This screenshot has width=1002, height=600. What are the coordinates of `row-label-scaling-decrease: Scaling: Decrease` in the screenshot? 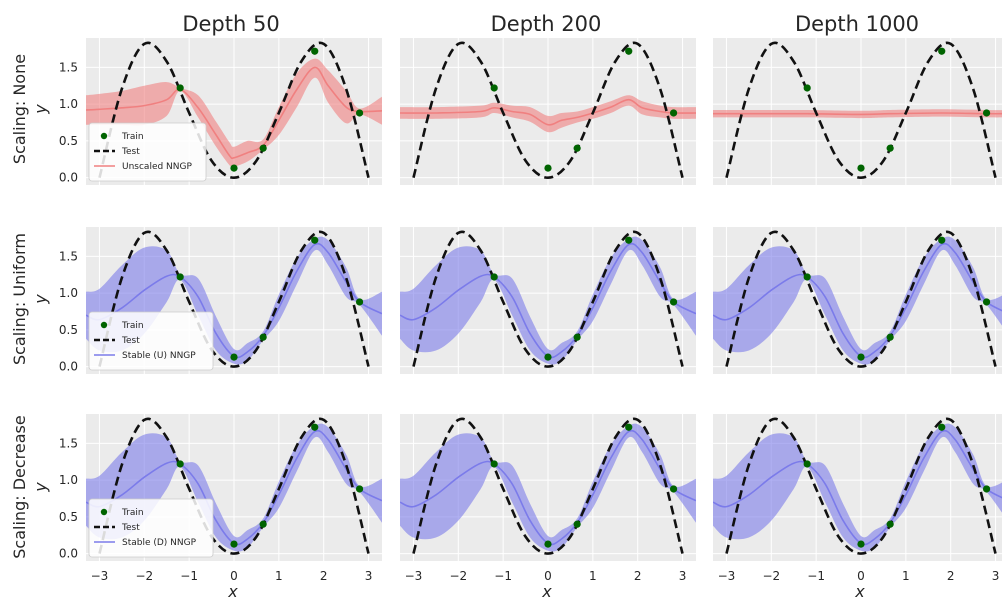 It's located at (19, 486).